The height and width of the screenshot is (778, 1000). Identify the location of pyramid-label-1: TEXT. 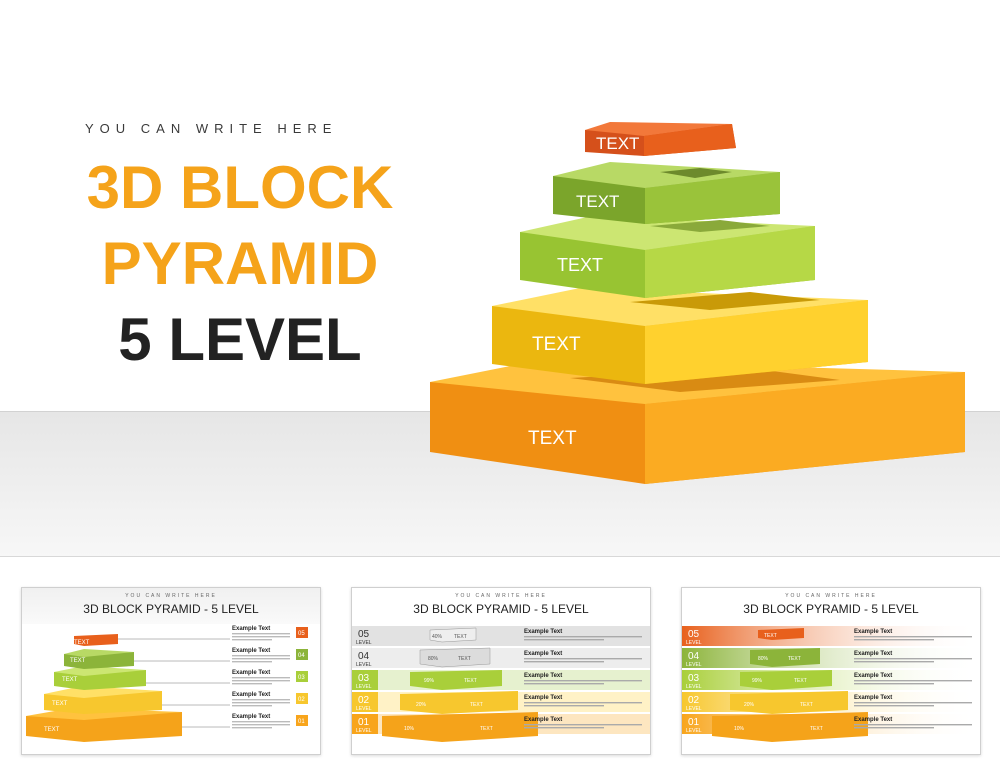
(552, 438).